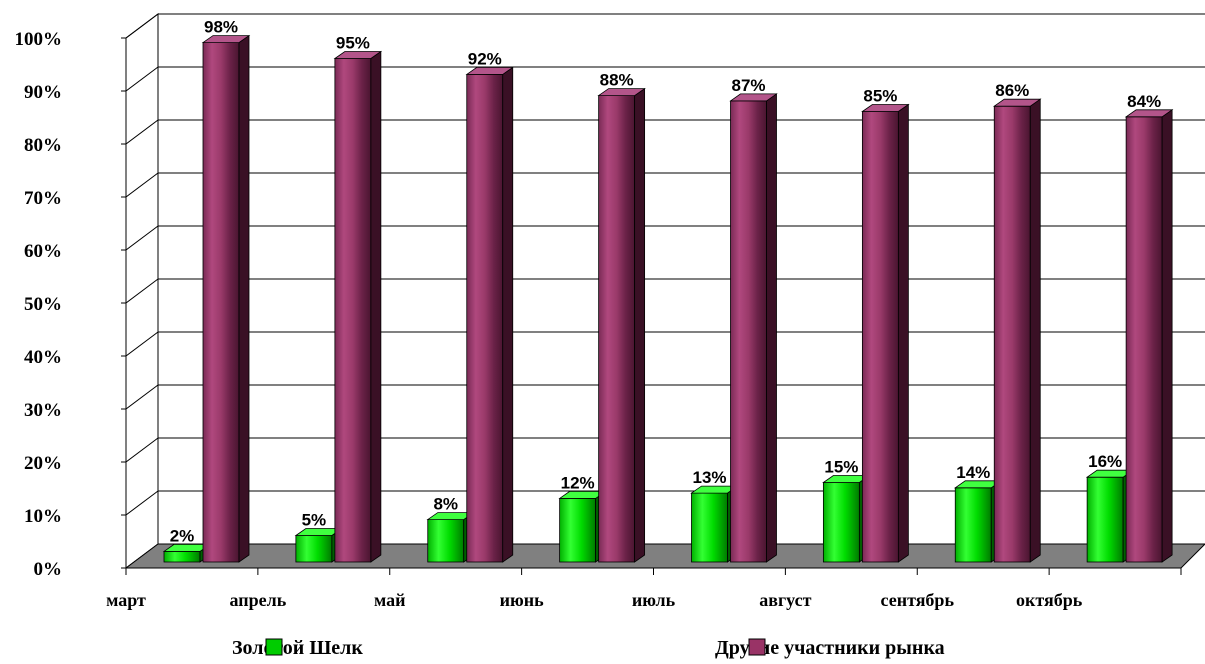  Describe the element at coordinates (39, 39) in the screenshot. I see `y-tick-label: 100%` at that location.